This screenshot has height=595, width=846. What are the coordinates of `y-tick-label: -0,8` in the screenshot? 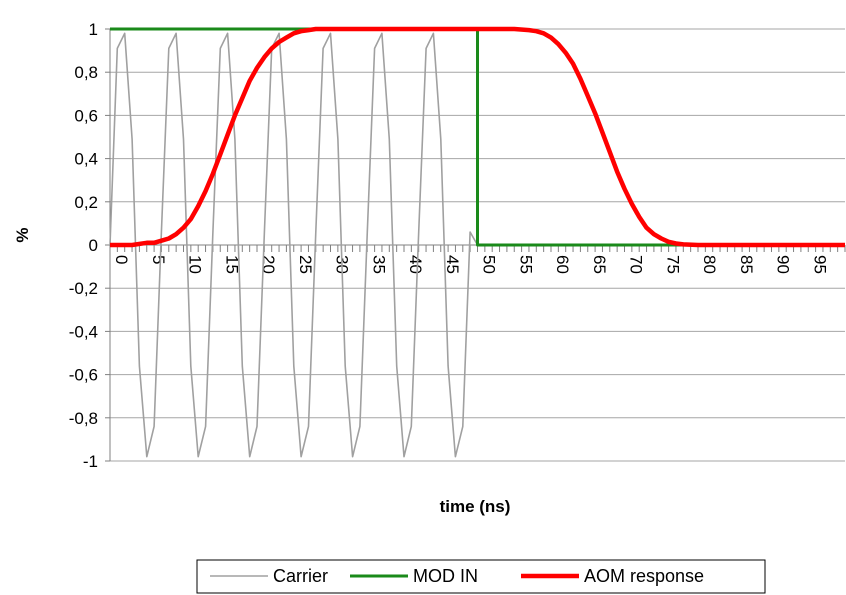 It's located at (83, 418).